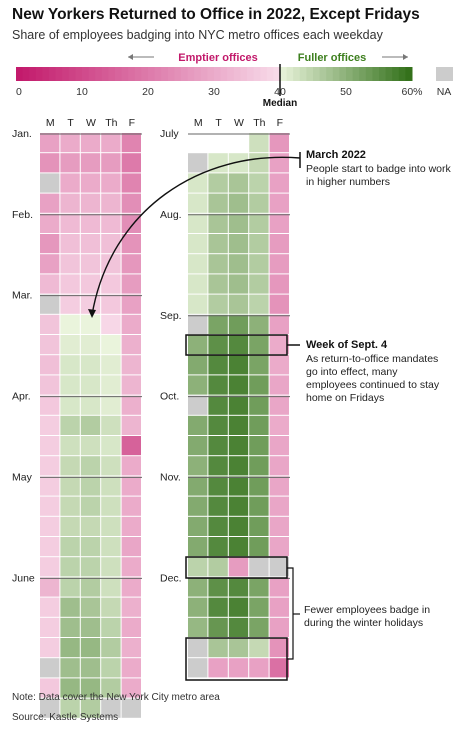  What do you see at coordinates (280, 103) in the screenshot?
I see `legend-median-label: Median` at bounding box center [280, 103].